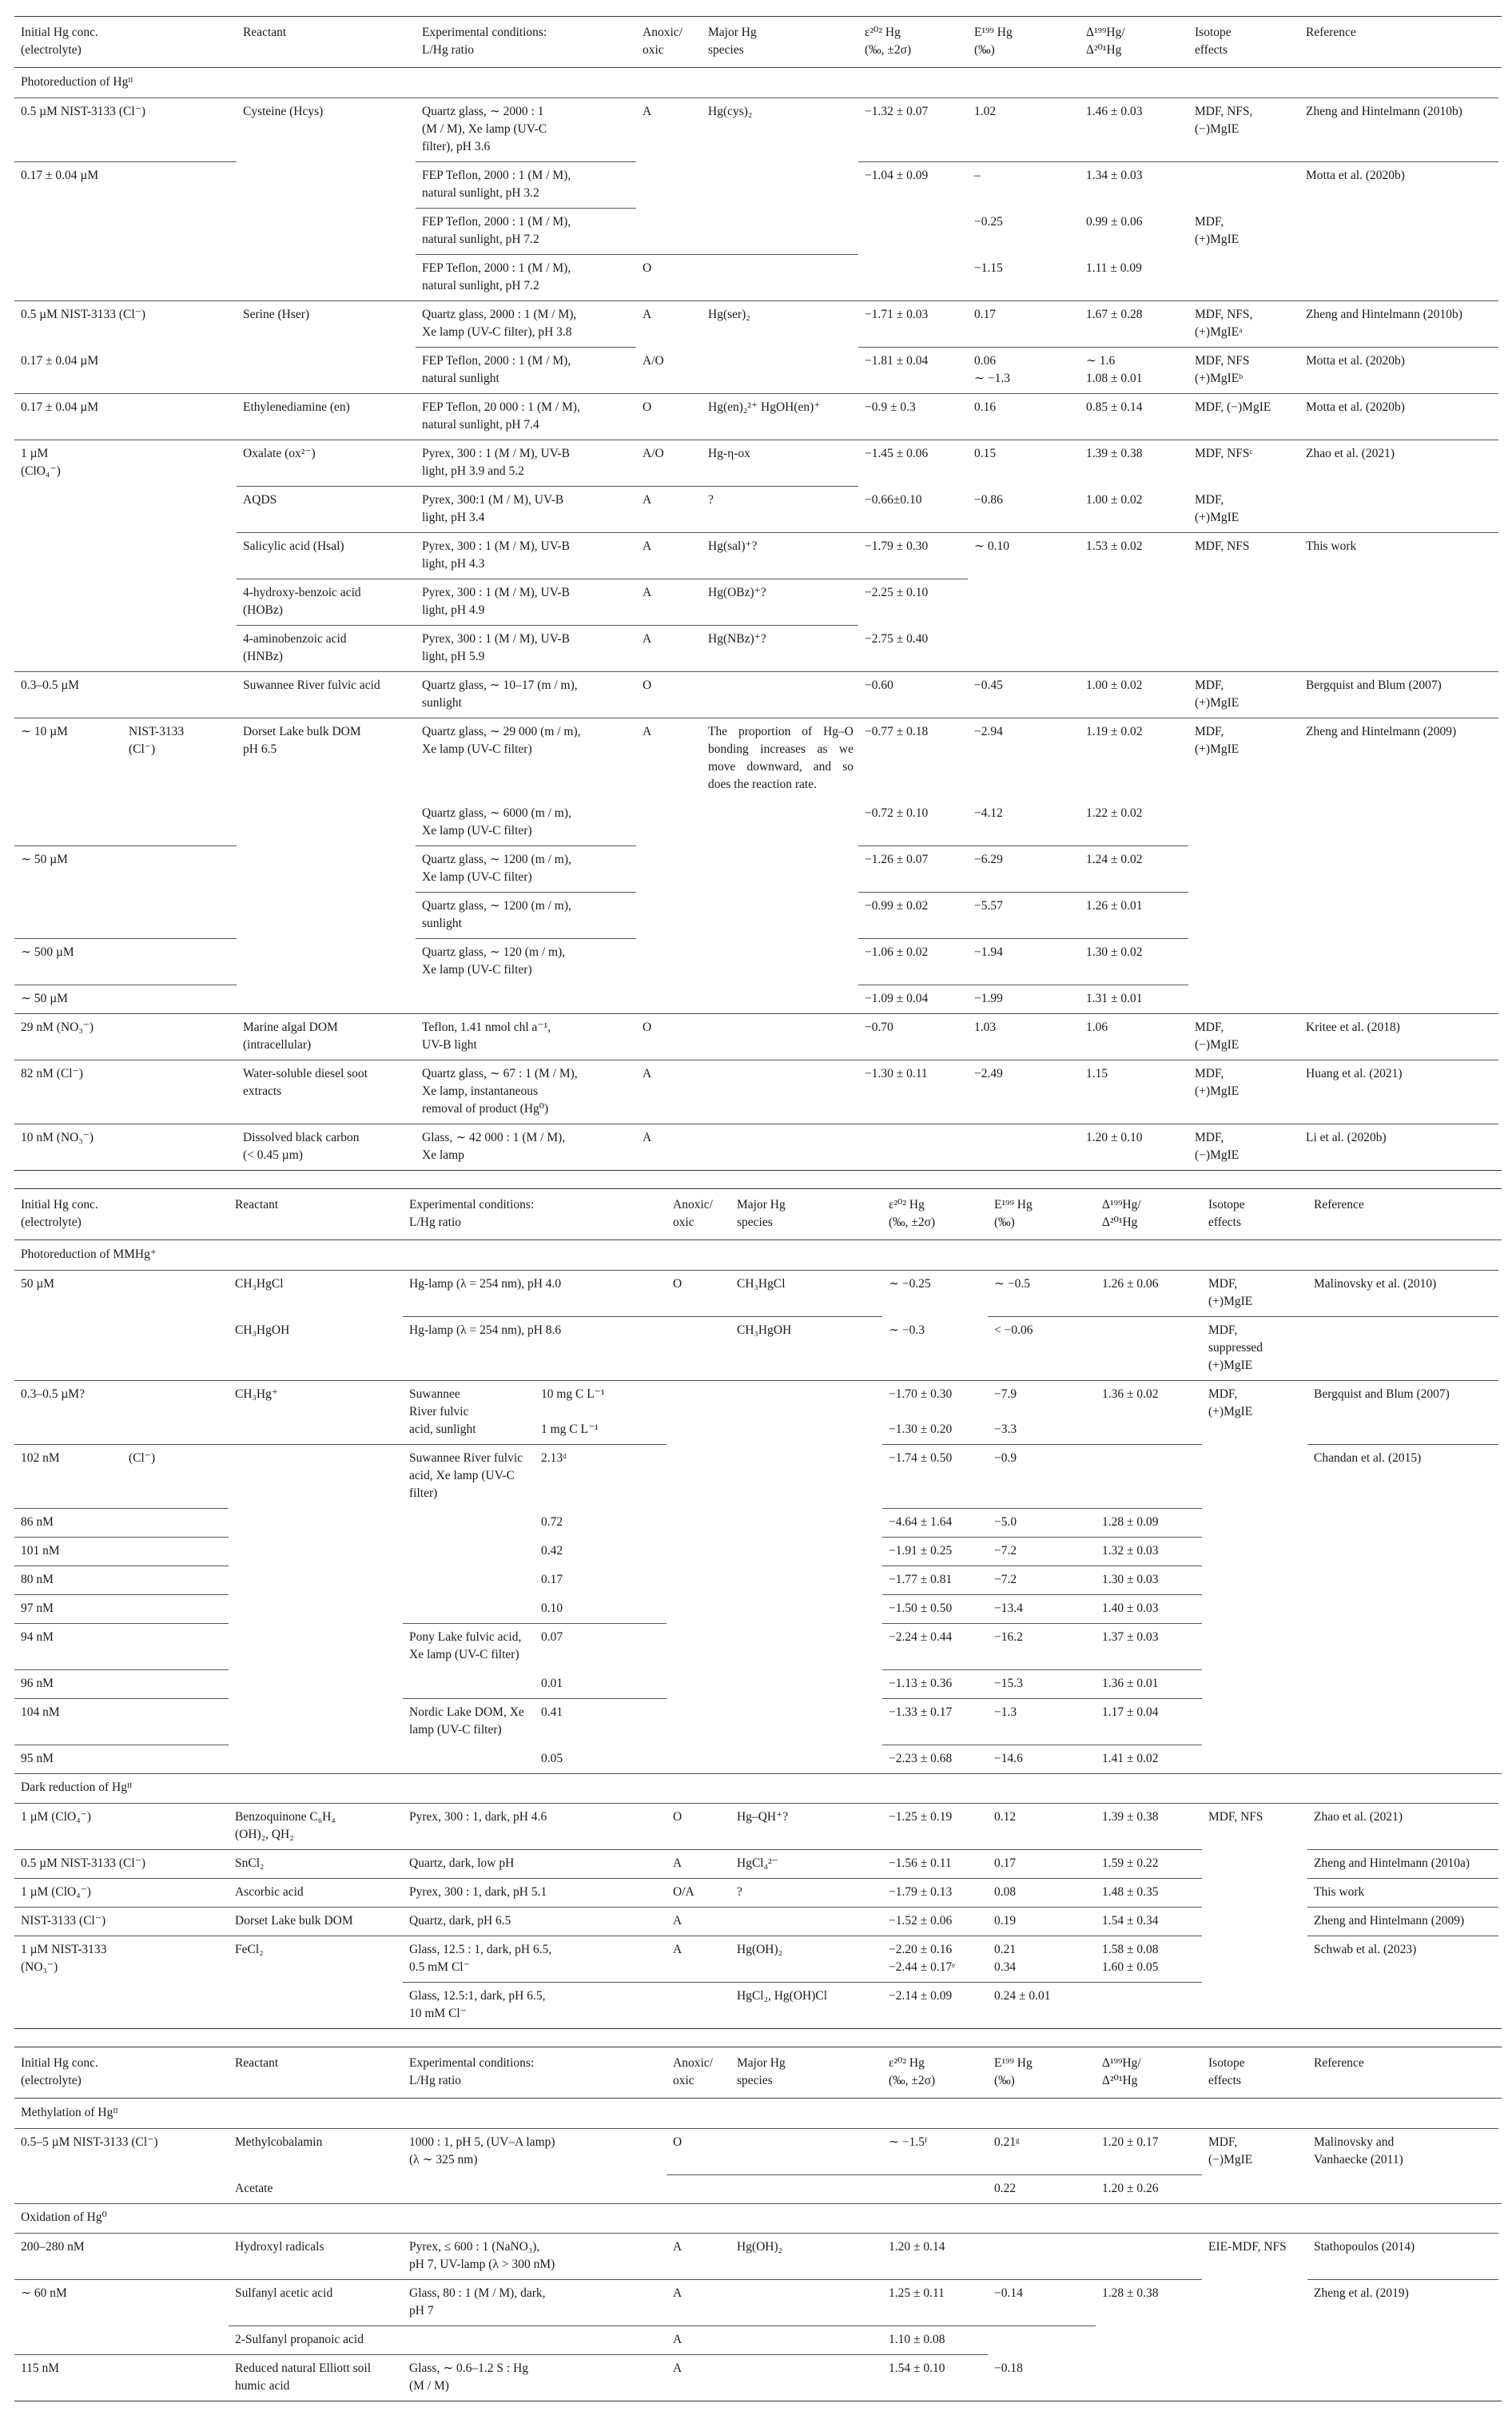  Describe the element at coordinates (897, 813) in the screenshot. I see `eps202: −0.72 ± 0.10` at that location.